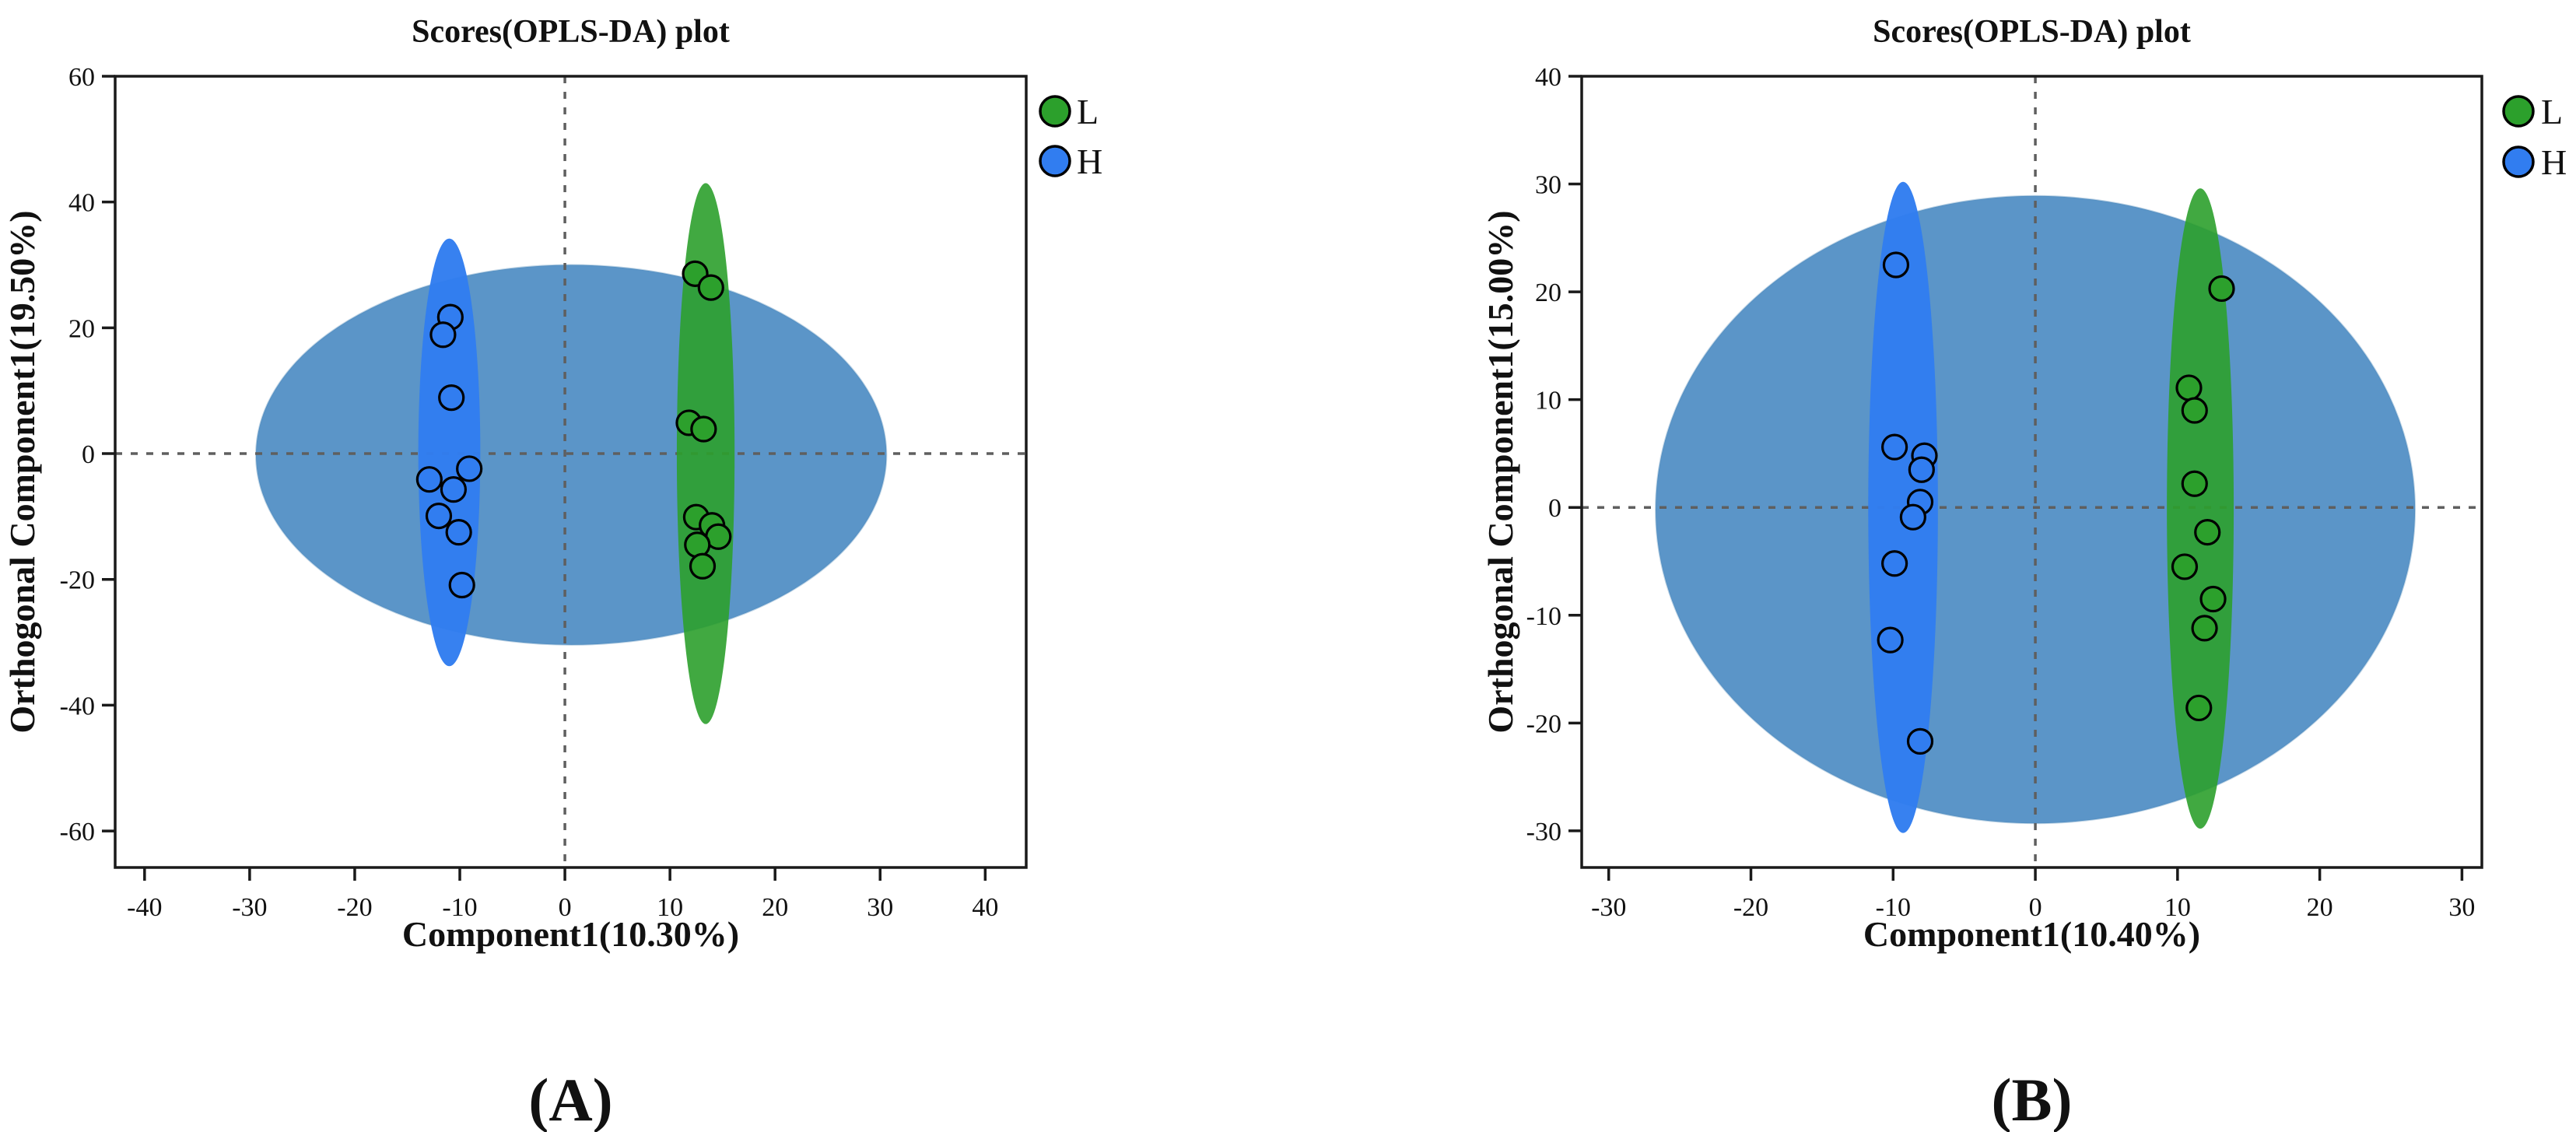  What do you see at coordinates (1543, 832) in the screenshot?
I see `y-tick-label: -30` at bounding box center [1543, 832].